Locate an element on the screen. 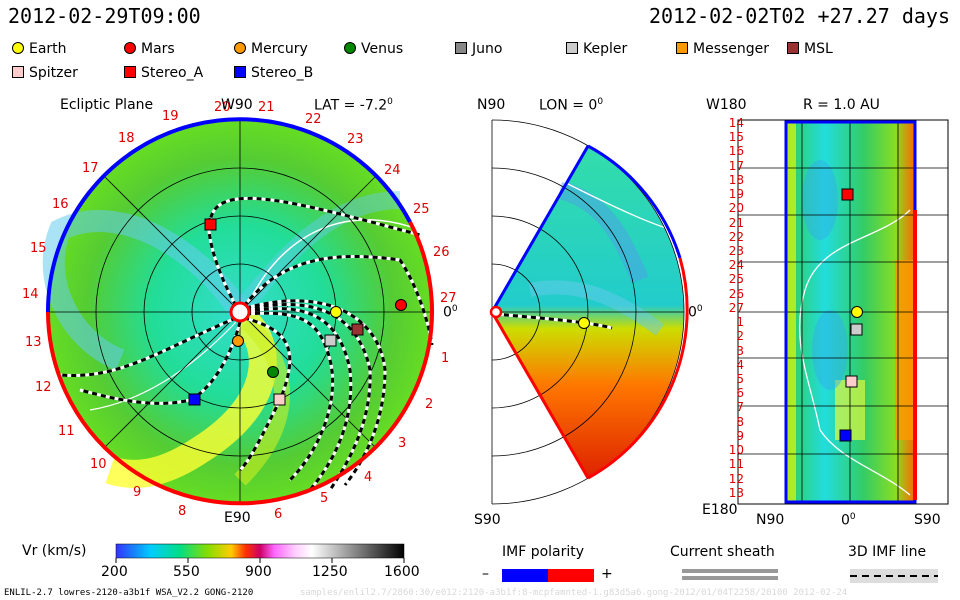 This screenshot has width=960, height=600. map-row-label: 11 is located at coordinates (736, 464).